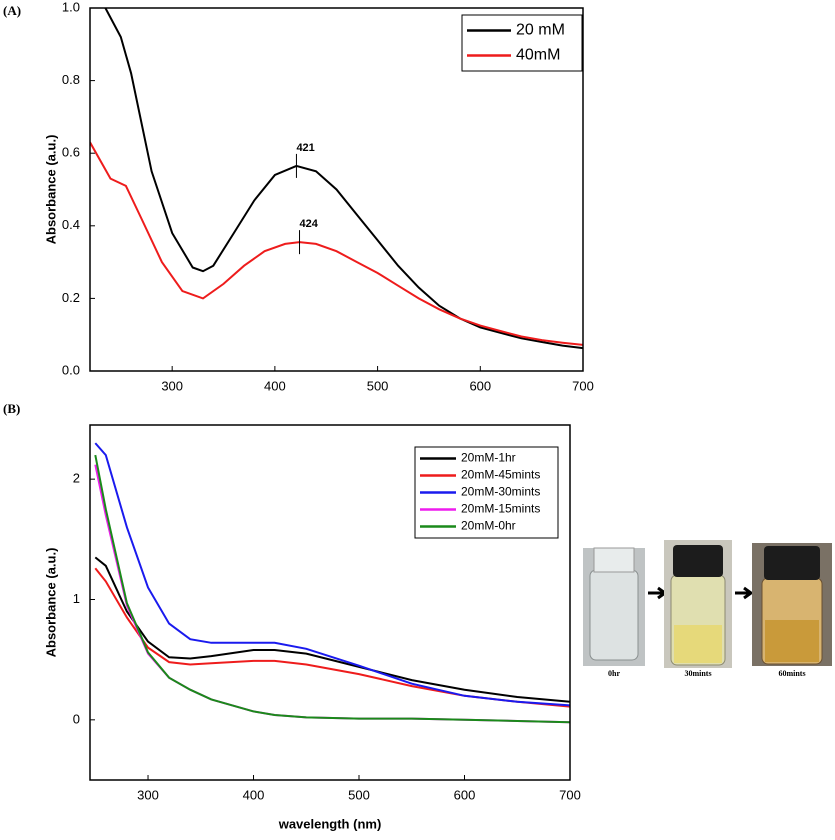 This screenshot has height=840, width=835. What do you see at coordinates (488, 526) in the screenshot?
I see `legend-label: 20mM-0hr` at bounding box center [488, 526].